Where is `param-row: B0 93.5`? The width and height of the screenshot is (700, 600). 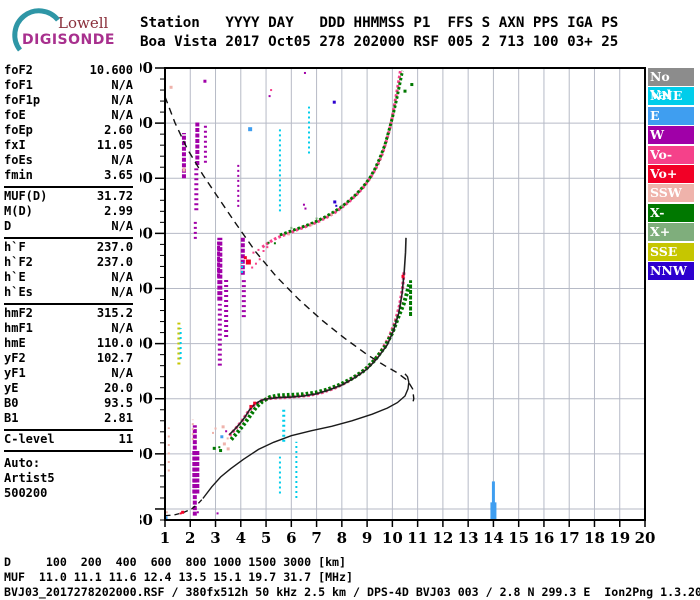
param-row: B0 93.5 is located at coordinates (68, 403).